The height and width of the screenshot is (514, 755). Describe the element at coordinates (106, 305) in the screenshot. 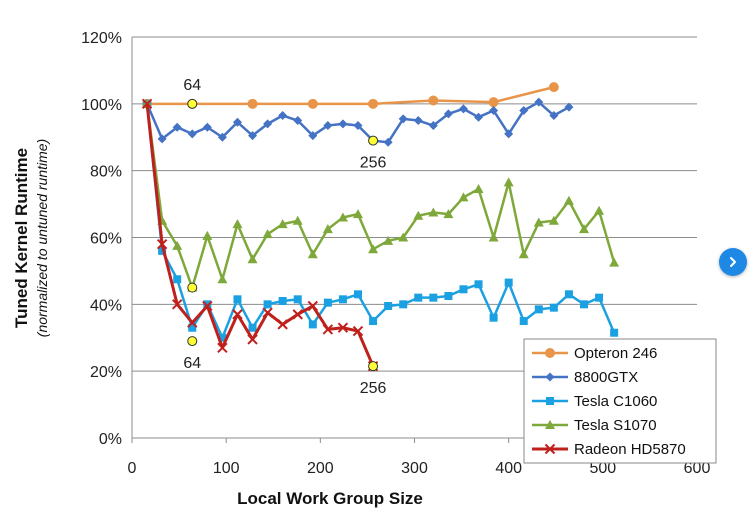

I see `y-tick-label: 40%` at that location.